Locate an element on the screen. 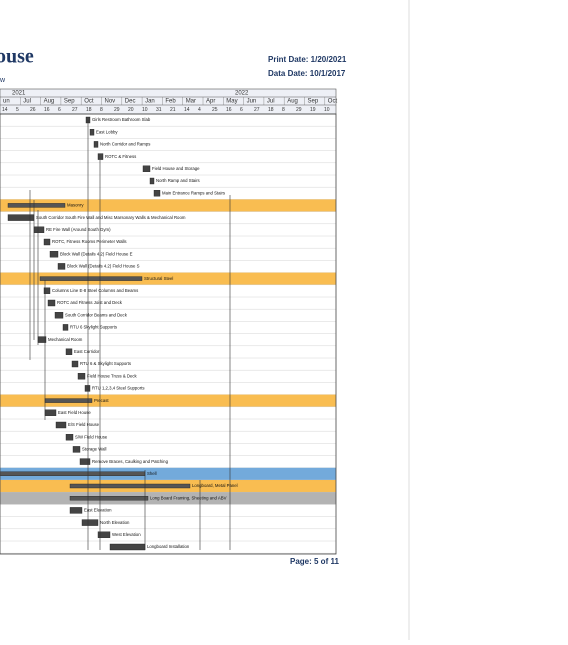  day-label: 4 is located at coordinates (199, 110).